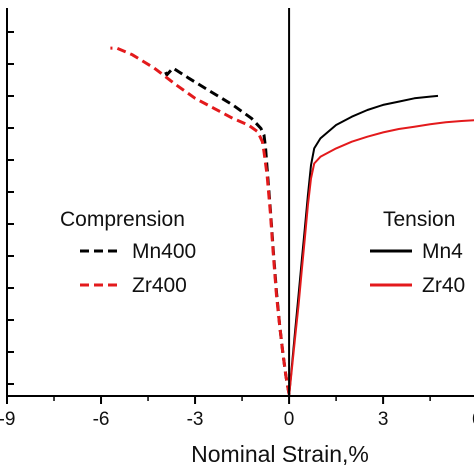 Image resolution: width=474 pixels, height=474 pixels. I want to click on x-tick-label: -6, so click(101, 419).